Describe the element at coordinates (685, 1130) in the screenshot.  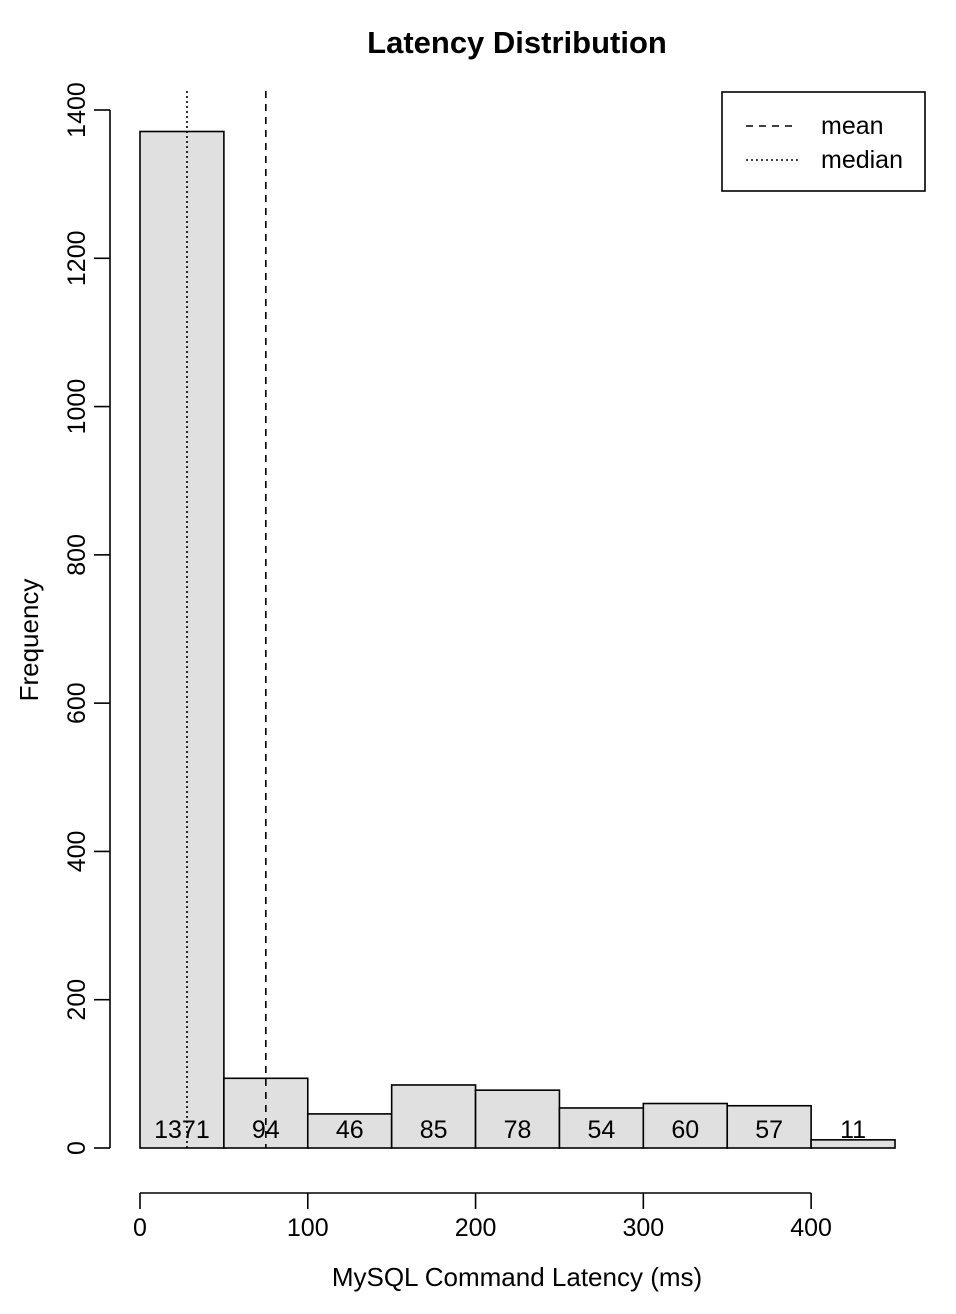
I see `bar-count-label: 60` at that location.